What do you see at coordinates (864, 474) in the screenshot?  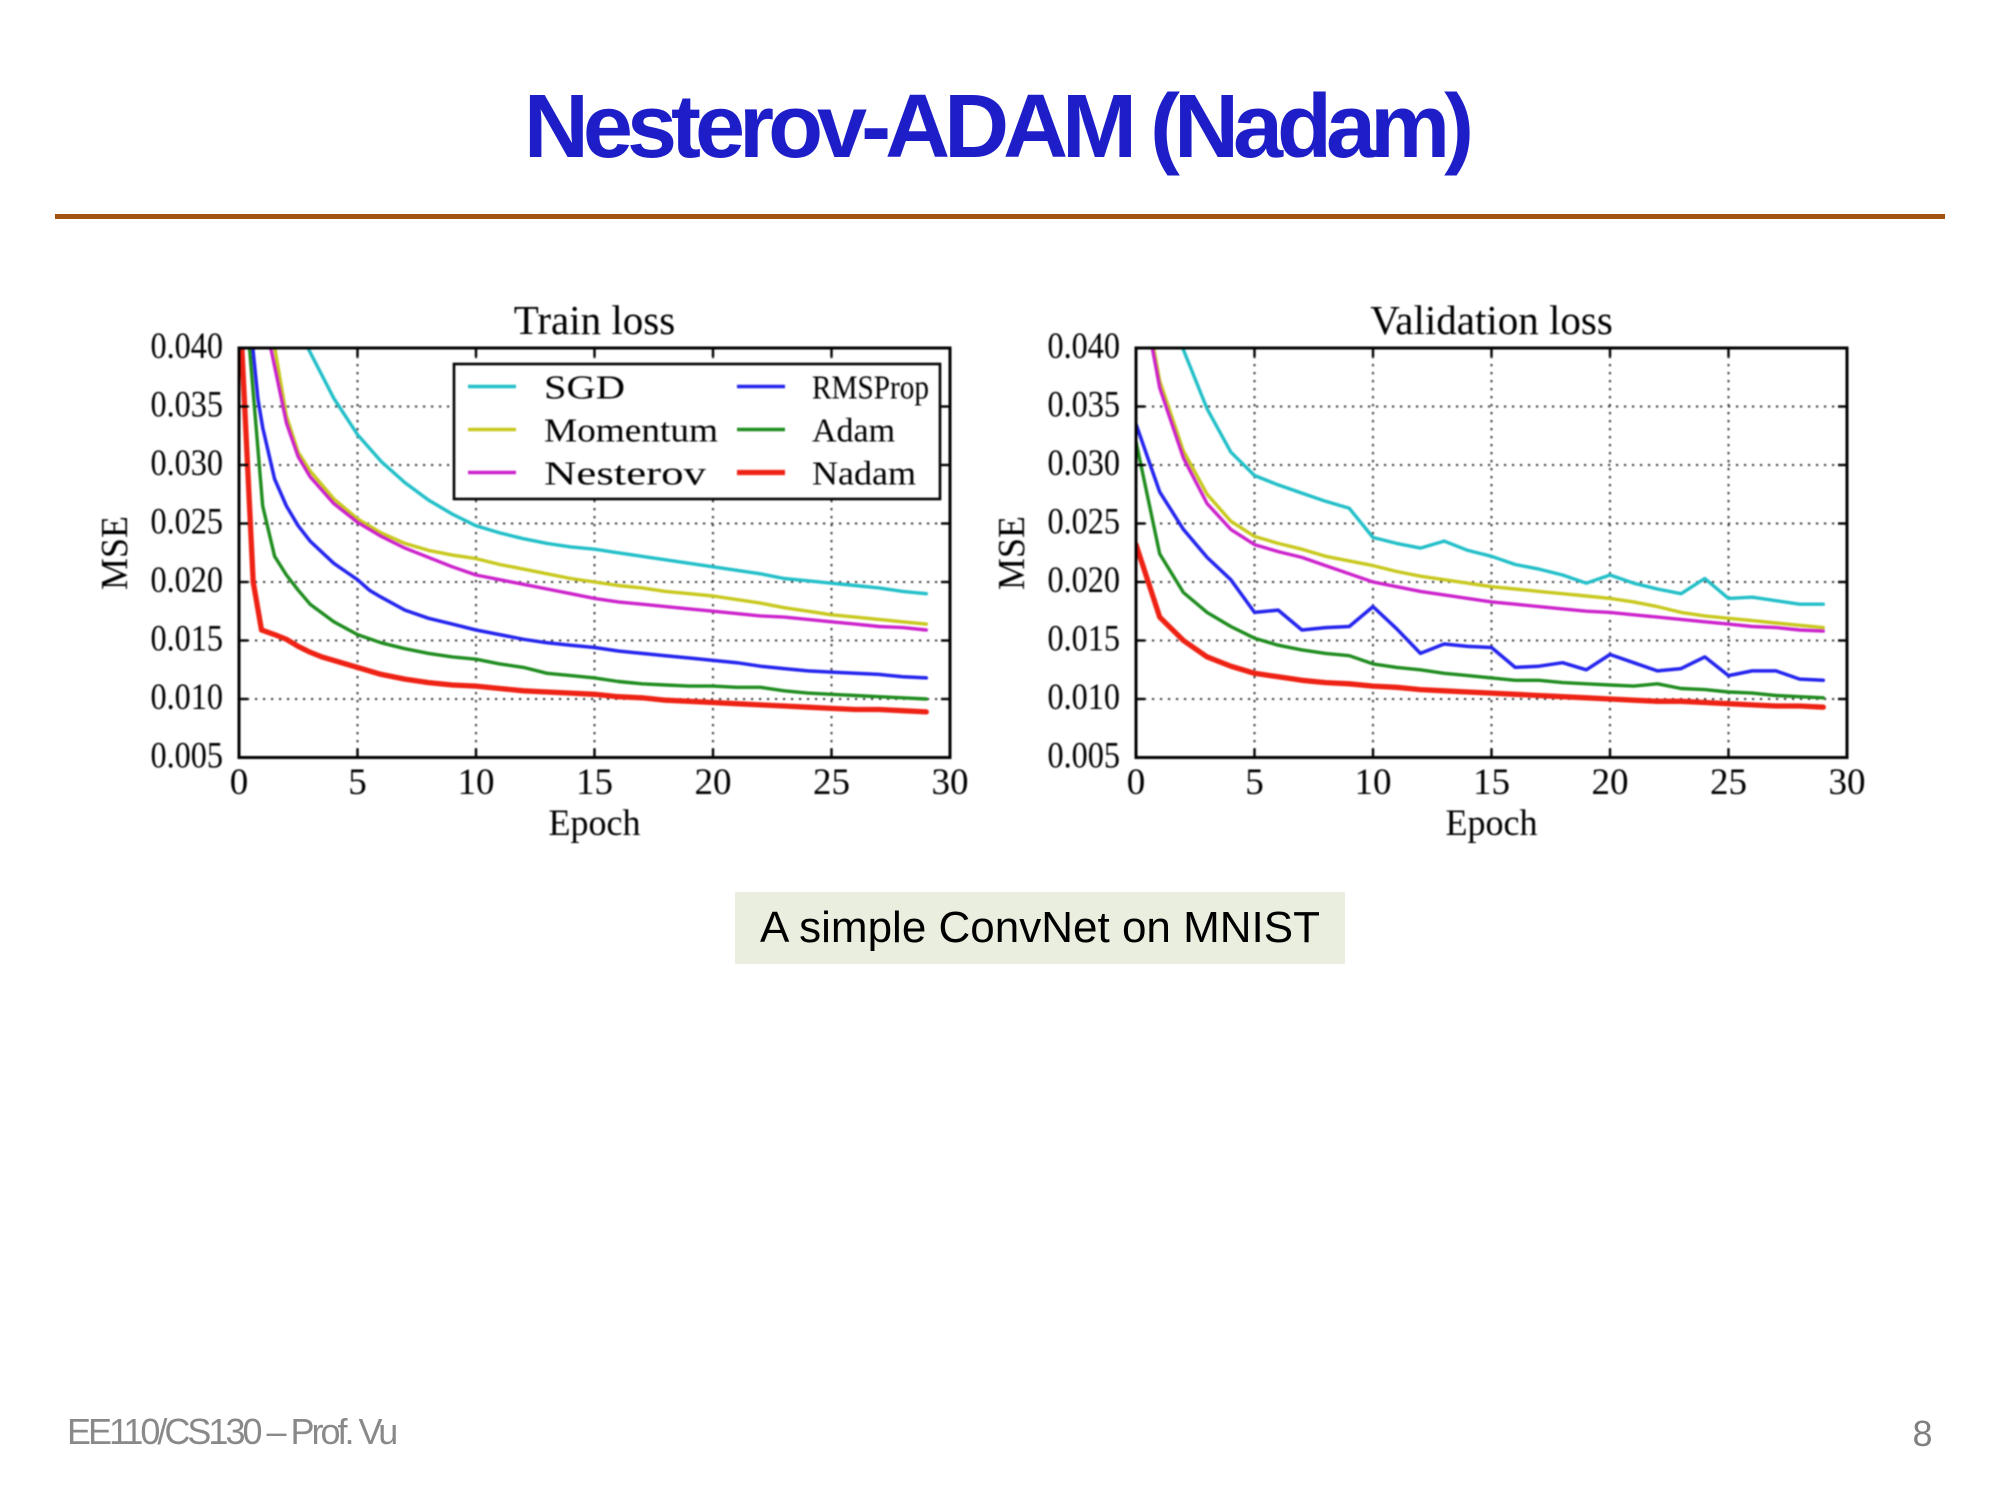 I see `svg-text: Nadam` at bounding box center [864, 474].